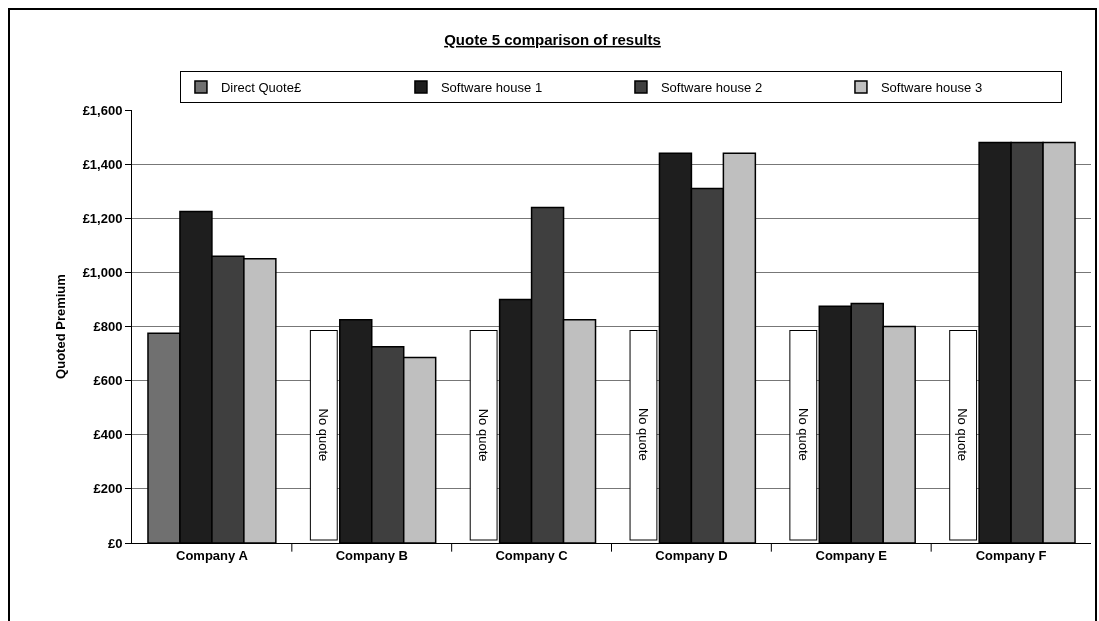 The image size is (1099, 621). I want to click on x-tick-label: Company D, so click(691, 555).